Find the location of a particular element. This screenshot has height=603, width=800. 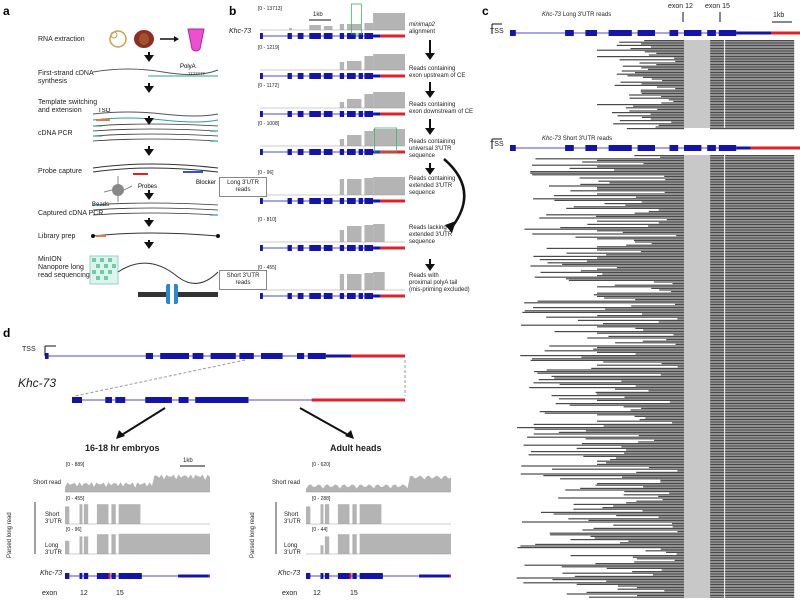

range-d-e0: [0 - 889] is located at coordinates (75, 465).